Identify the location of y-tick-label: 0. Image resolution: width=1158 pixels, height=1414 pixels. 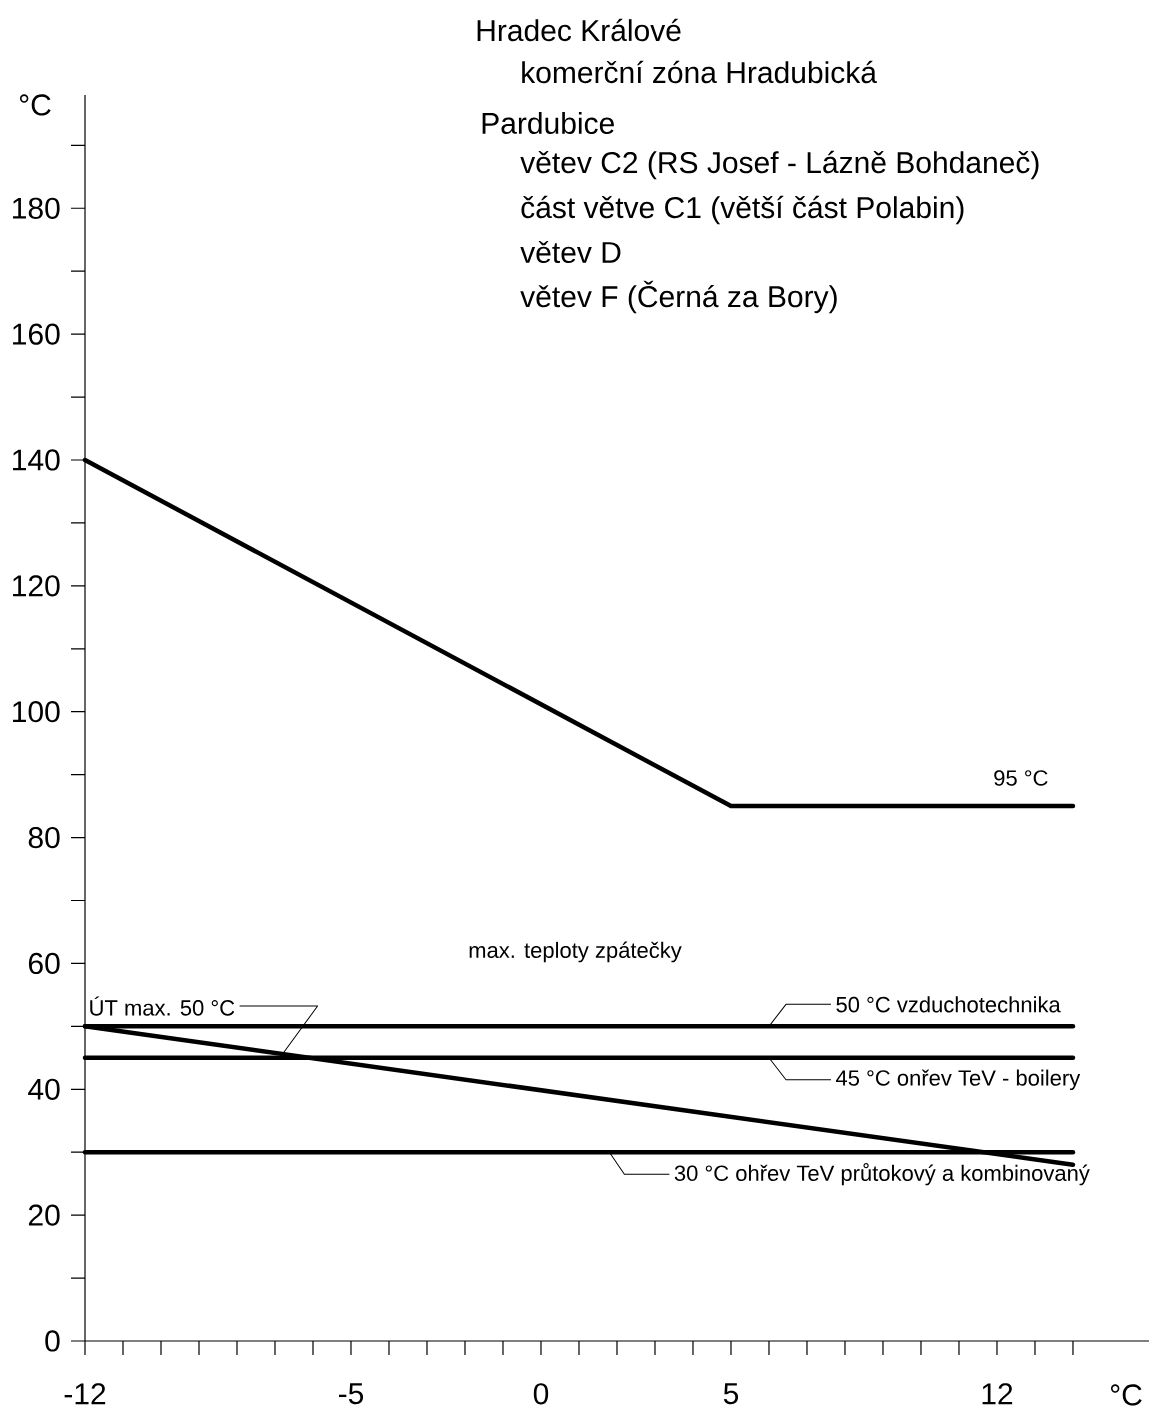
(52, 1341).